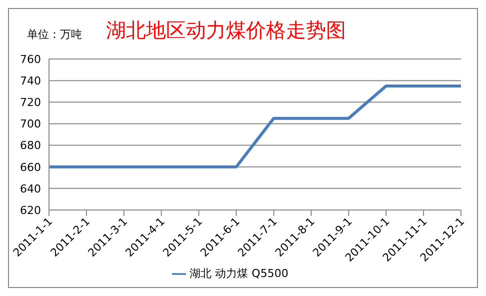  What do you see at coordinates (54, 34) in the screenshot?
I see `text: 单位：万吨` at bounding box center [54, 34].